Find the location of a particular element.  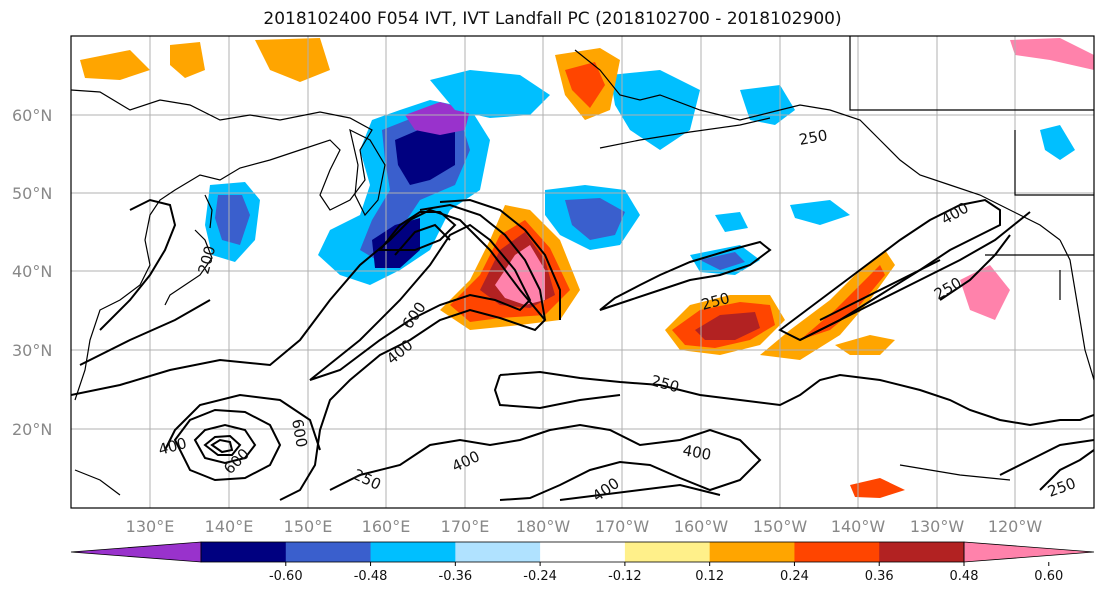

lon-label: 140°W is located at coordinates (858, 526).